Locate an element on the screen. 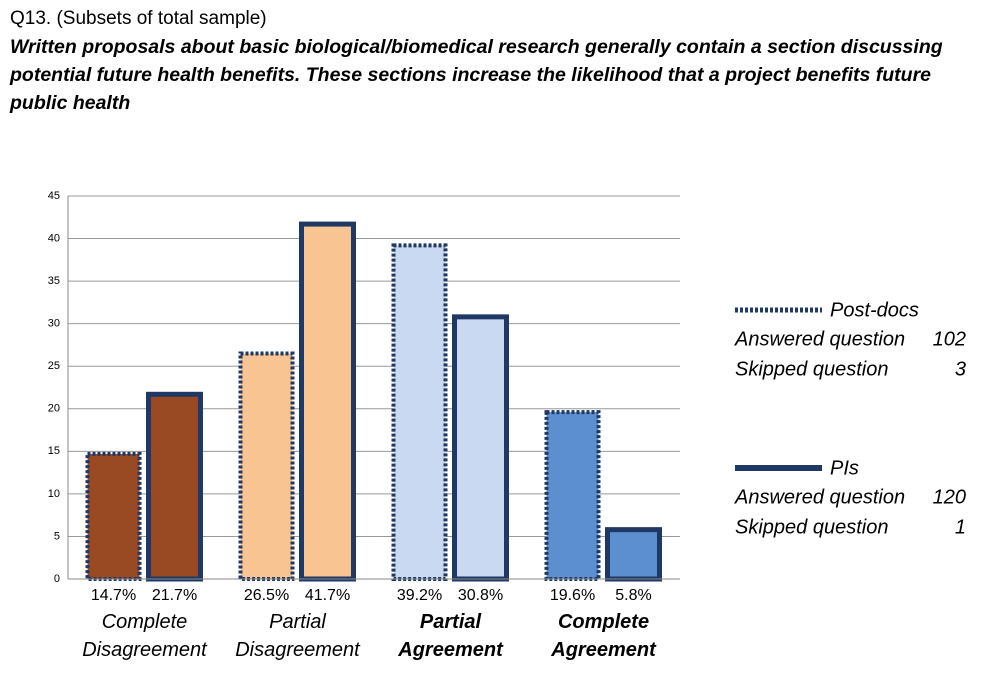 The width and height of the screenshot is (1000, 684). y-tick-label: 45 is located at coordinates (54, 196).